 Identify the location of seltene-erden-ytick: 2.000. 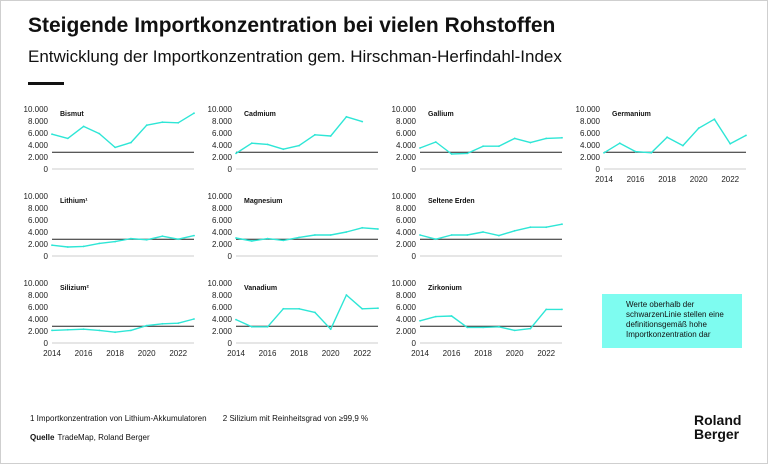
(406, 244).